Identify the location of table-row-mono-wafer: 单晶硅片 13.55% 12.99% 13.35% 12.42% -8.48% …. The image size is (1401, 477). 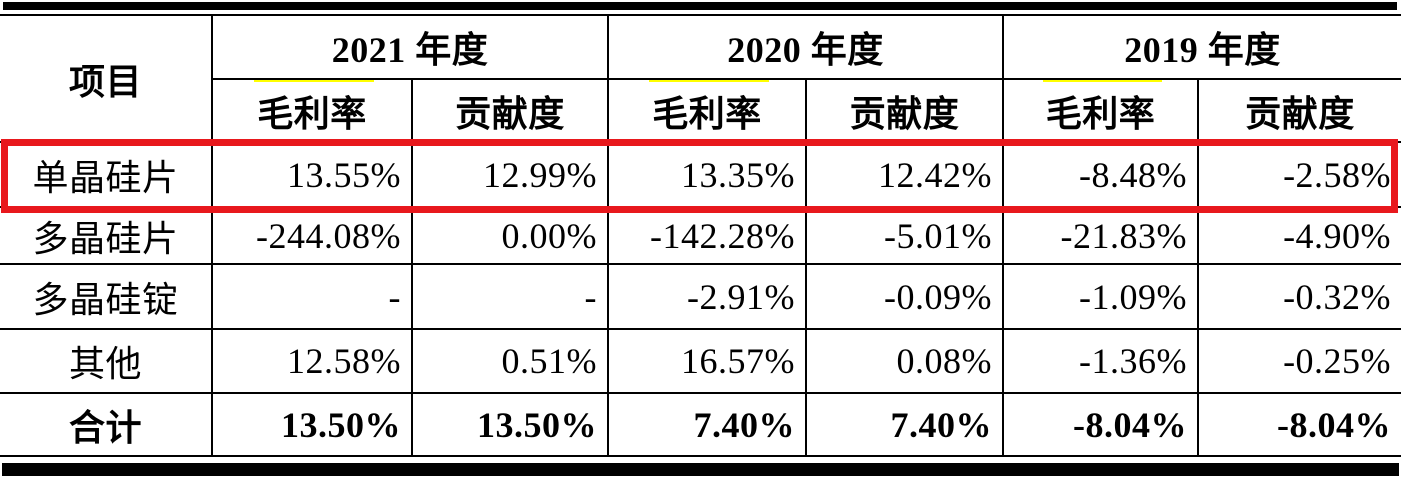
(700, 174).